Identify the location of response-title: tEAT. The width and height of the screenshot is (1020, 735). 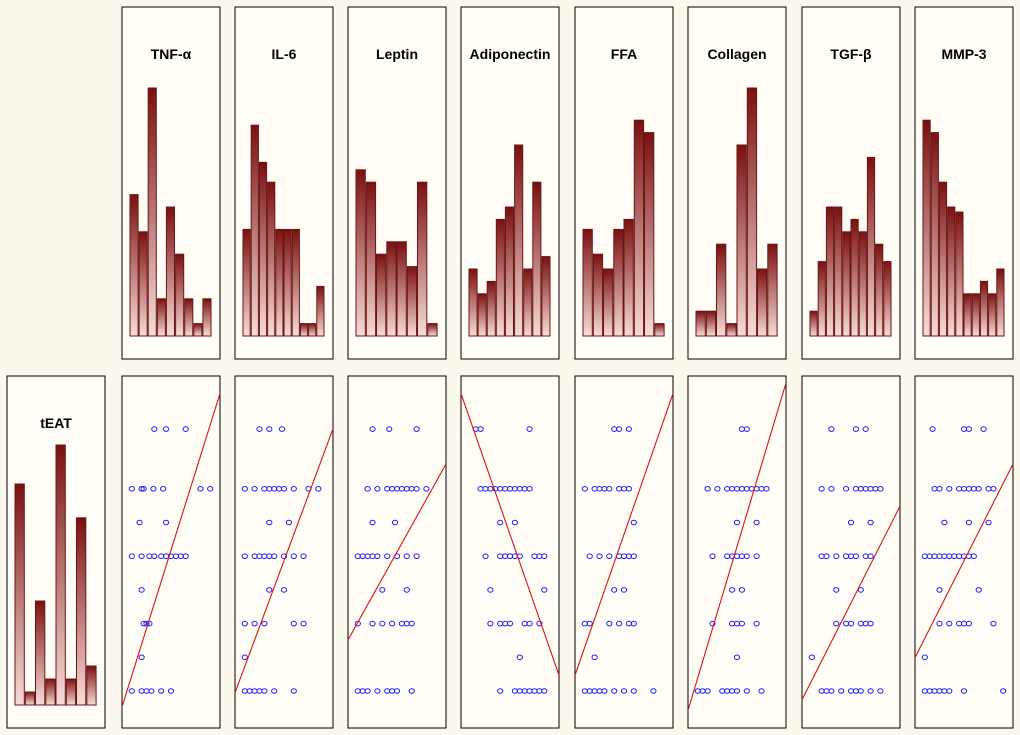
(56, 423).